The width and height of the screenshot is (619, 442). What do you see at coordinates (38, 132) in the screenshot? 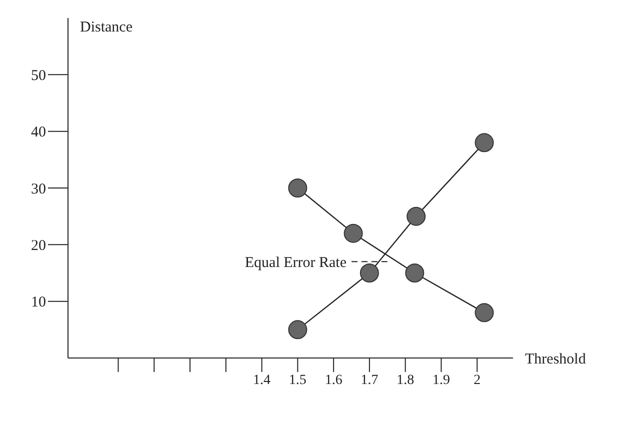
I see `y-tick-label: 40` at bounding box center [38, 132].